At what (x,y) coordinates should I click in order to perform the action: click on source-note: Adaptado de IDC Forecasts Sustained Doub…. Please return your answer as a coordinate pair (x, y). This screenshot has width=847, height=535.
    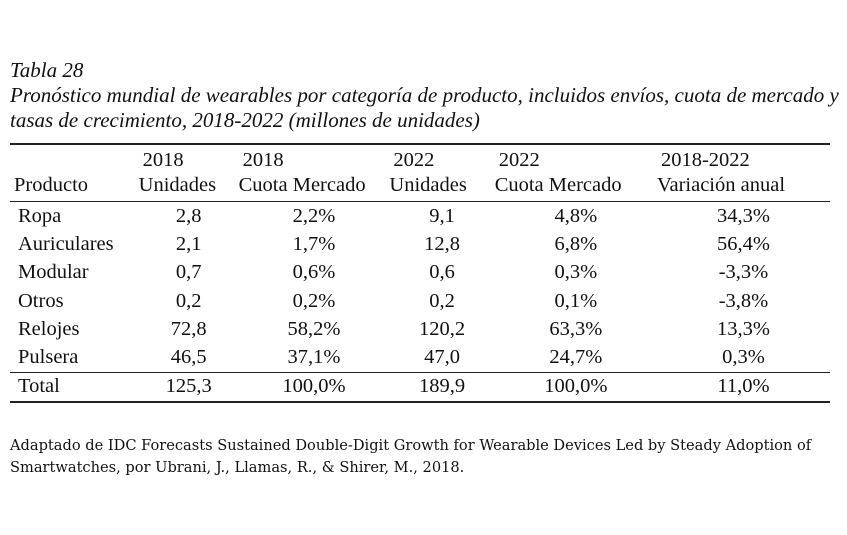
    Looking at the image, I should click on (411, 456).